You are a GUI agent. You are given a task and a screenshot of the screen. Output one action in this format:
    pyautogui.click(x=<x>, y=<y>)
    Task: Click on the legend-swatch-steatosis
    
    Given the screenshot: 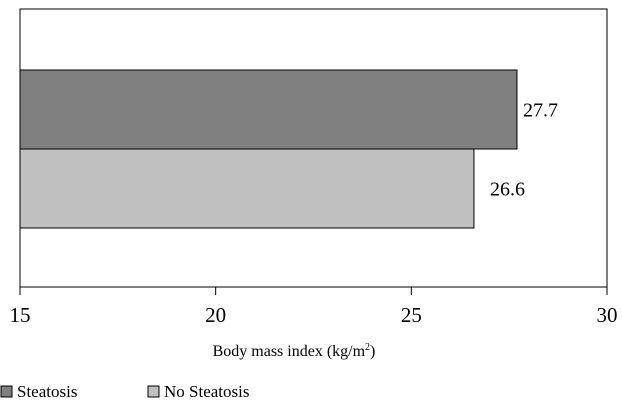 What is the action you would take?
    pyautogui.click(x=6, y=391)
    